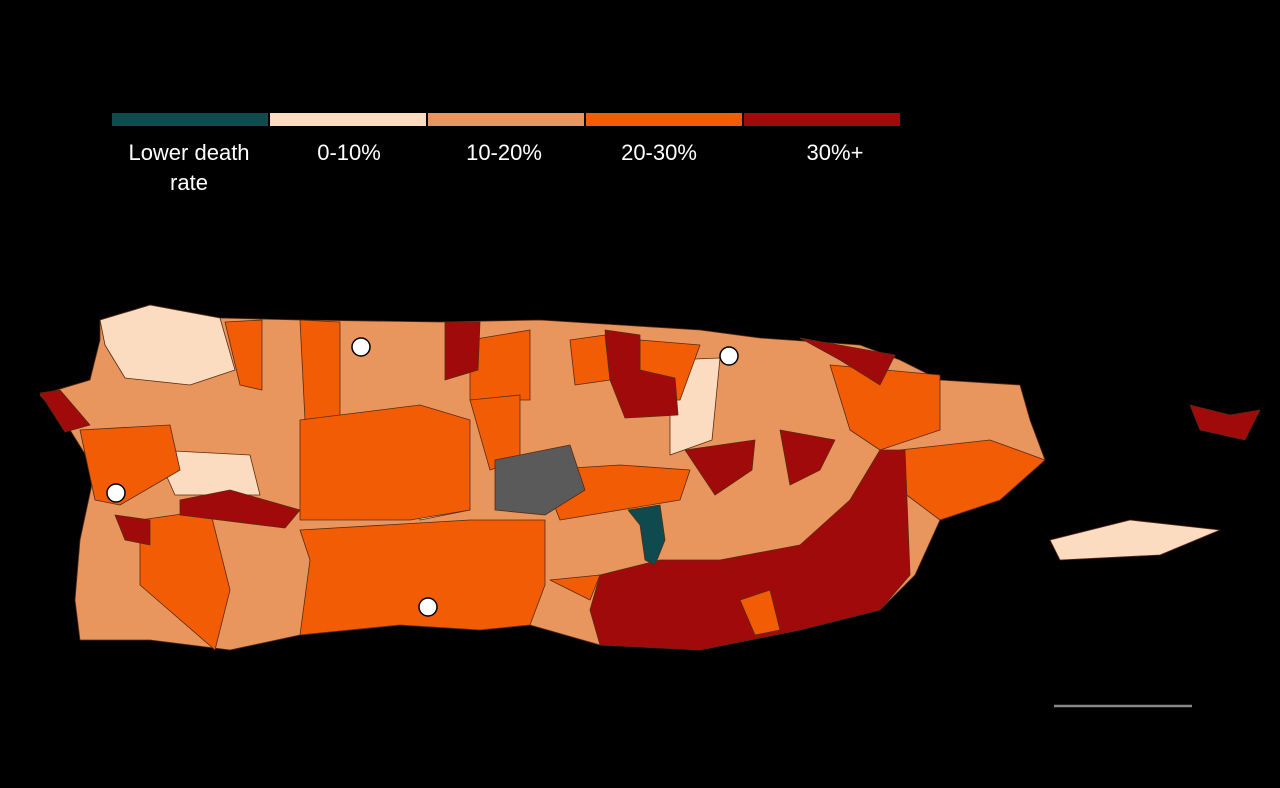 The height and width of the screenshot is (788, 1280). Describe the element at coordinates (189, 167) in the screenshot. I see `legend-label: Lower death rate` at that location.